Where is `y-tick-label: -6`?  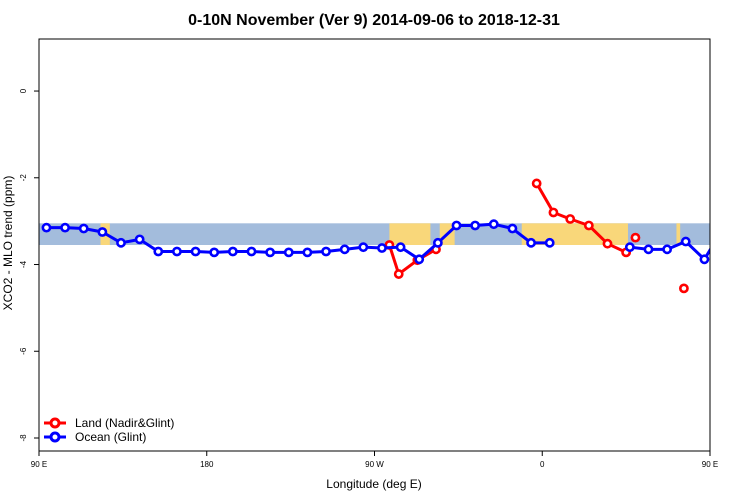
y-tick-label: -6 is located at coordinates (23, 351).